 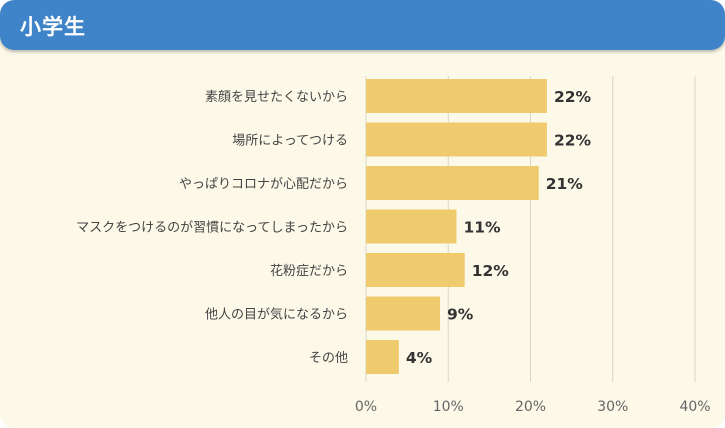 I want to click on chart-title: 小学生, so click(x=53, y=27).